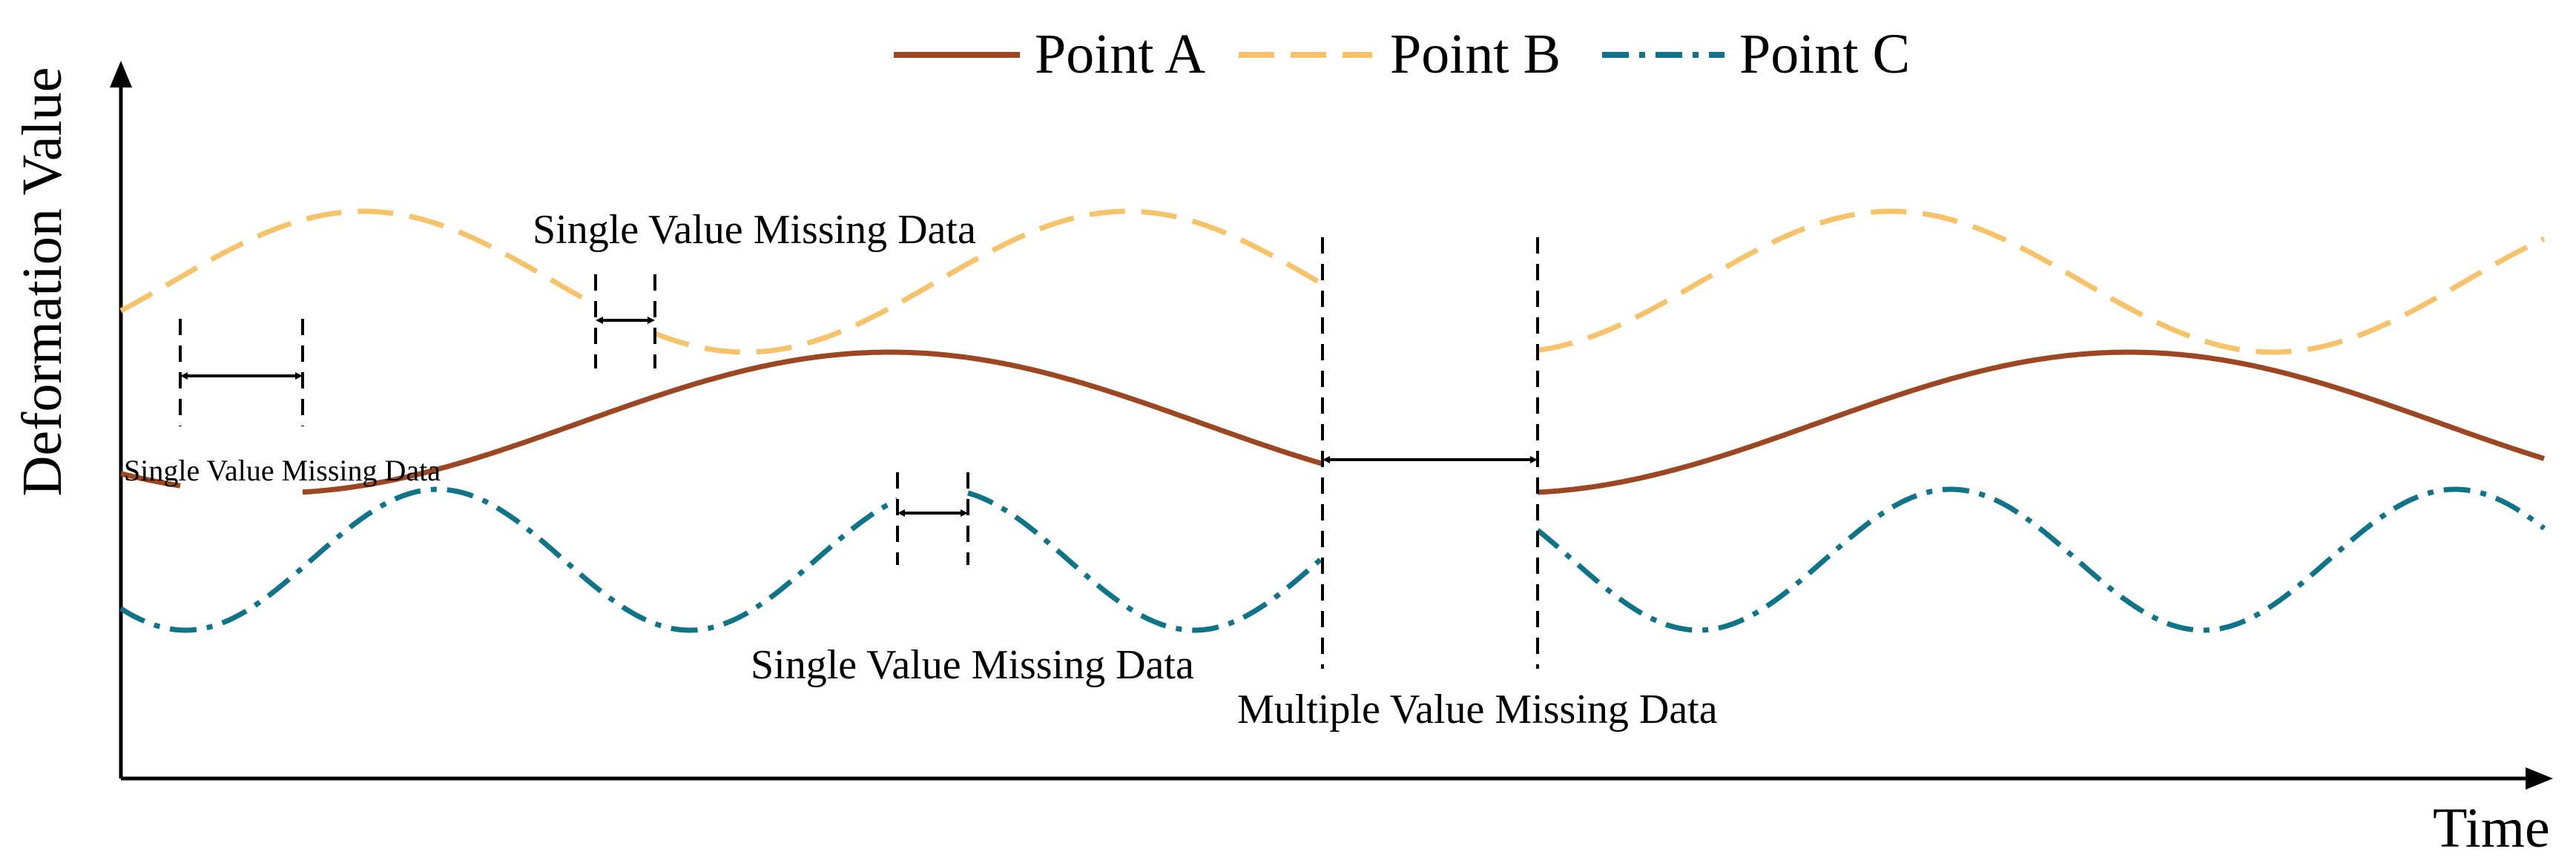 The height and width of the screenshot is (863, 2576). What do you see at coordinates (42, 282) in the screenshot?
I see `y-axis-label: Deformation Value` at bounding box center [42, 282].